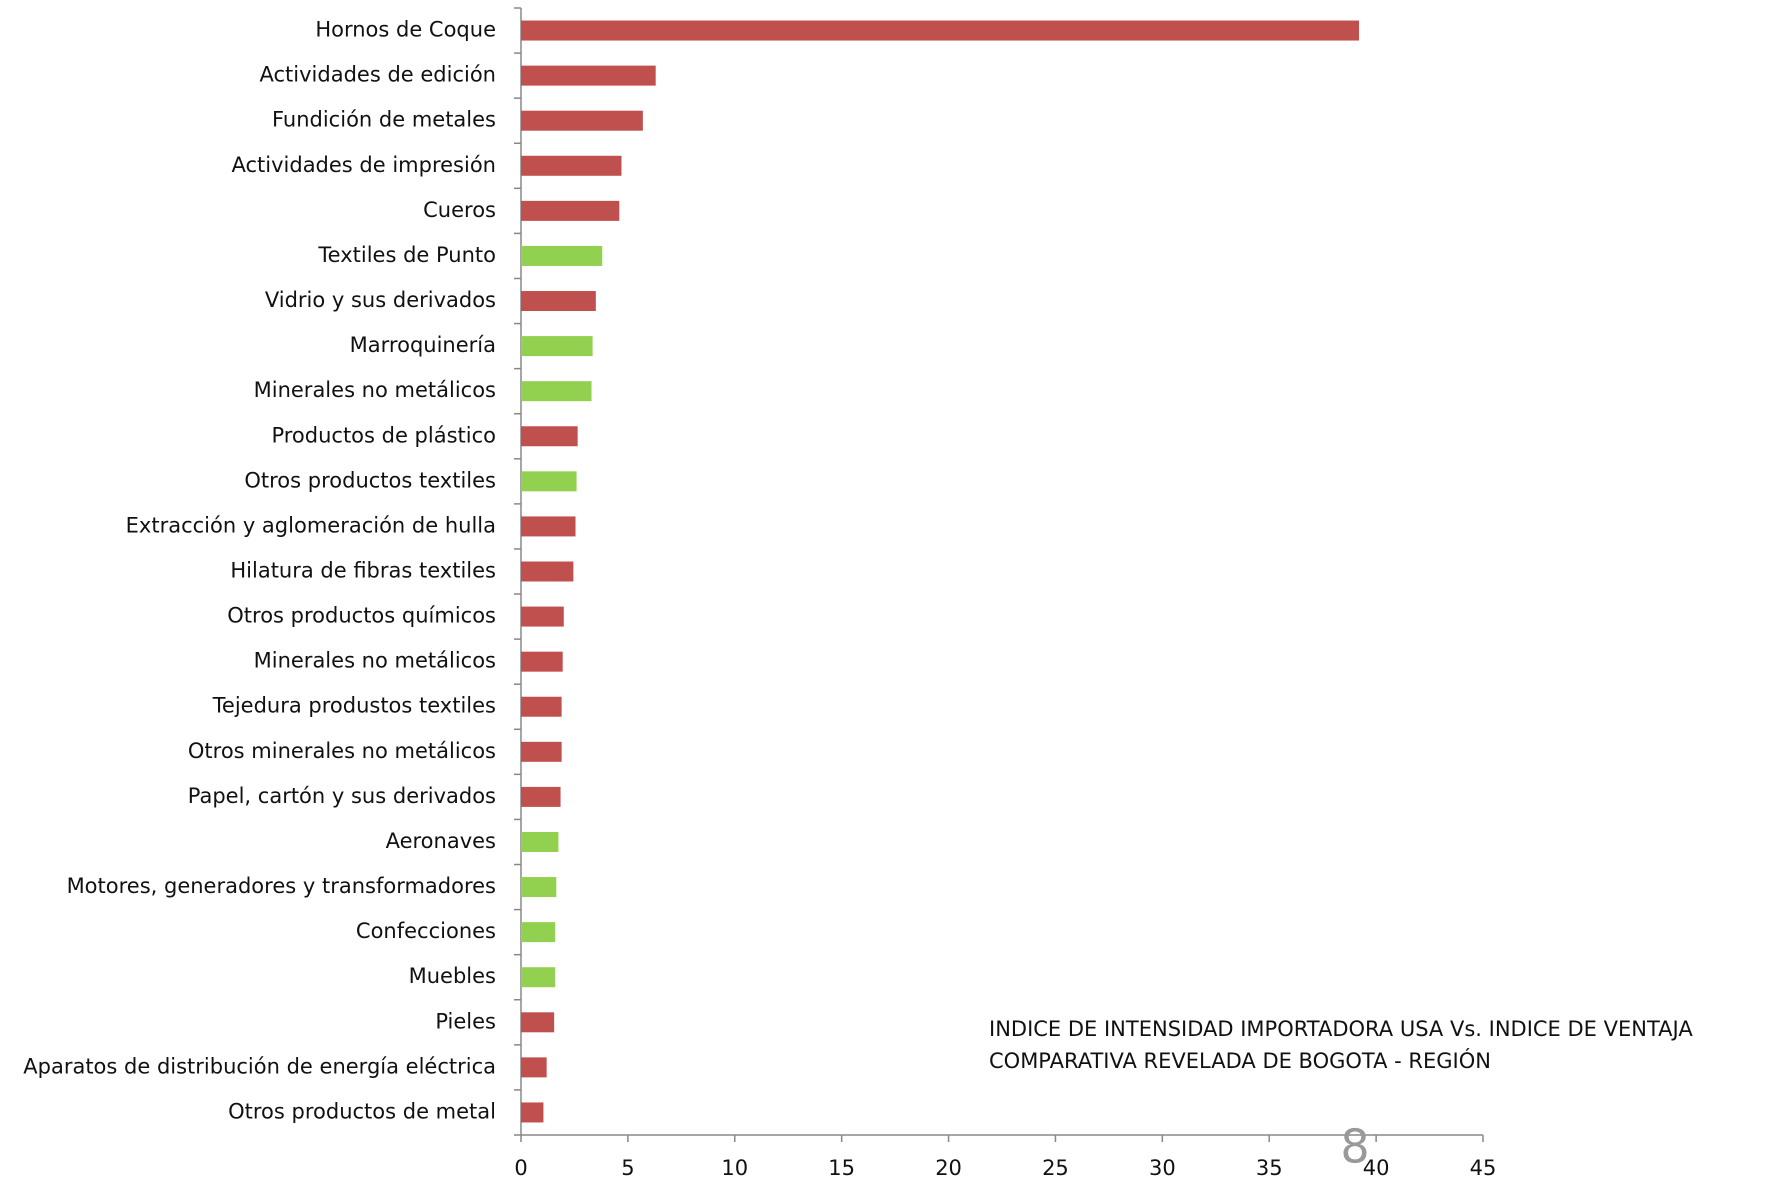 The image size is (1777, 1179). What do you see at coordinates (311, 525) in the screenshot?
I see `y-tick-label: Extracción y aglomeración de hulla` at bounding box center [311, 525].